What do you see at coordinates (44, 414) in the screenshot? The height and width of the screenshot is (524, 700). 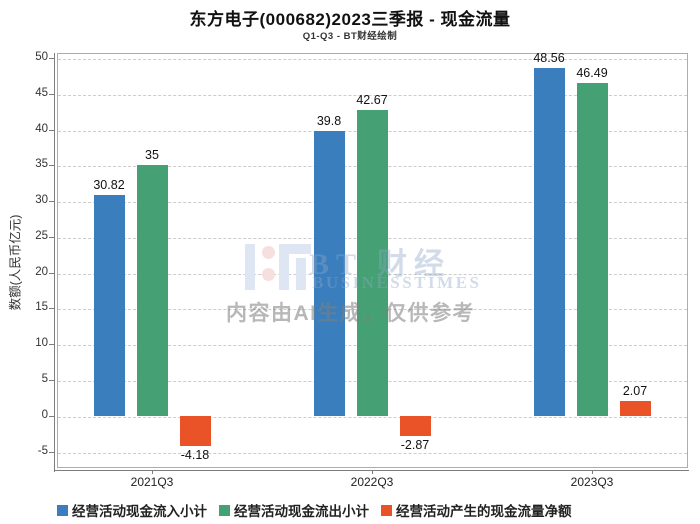 I see `y-tick-label: 0` at bounding box center [44, 414].